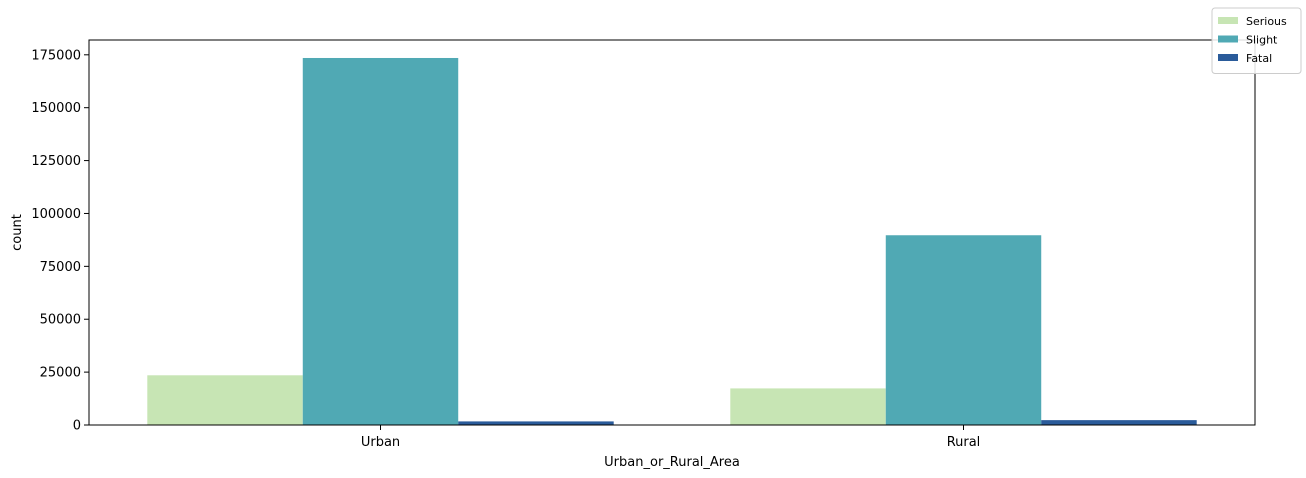 The image size is (1306, 478). Describe the element at coordinates (380, 442) in the screenshot. I see `x-tick-label-urban: Urban` at that location.